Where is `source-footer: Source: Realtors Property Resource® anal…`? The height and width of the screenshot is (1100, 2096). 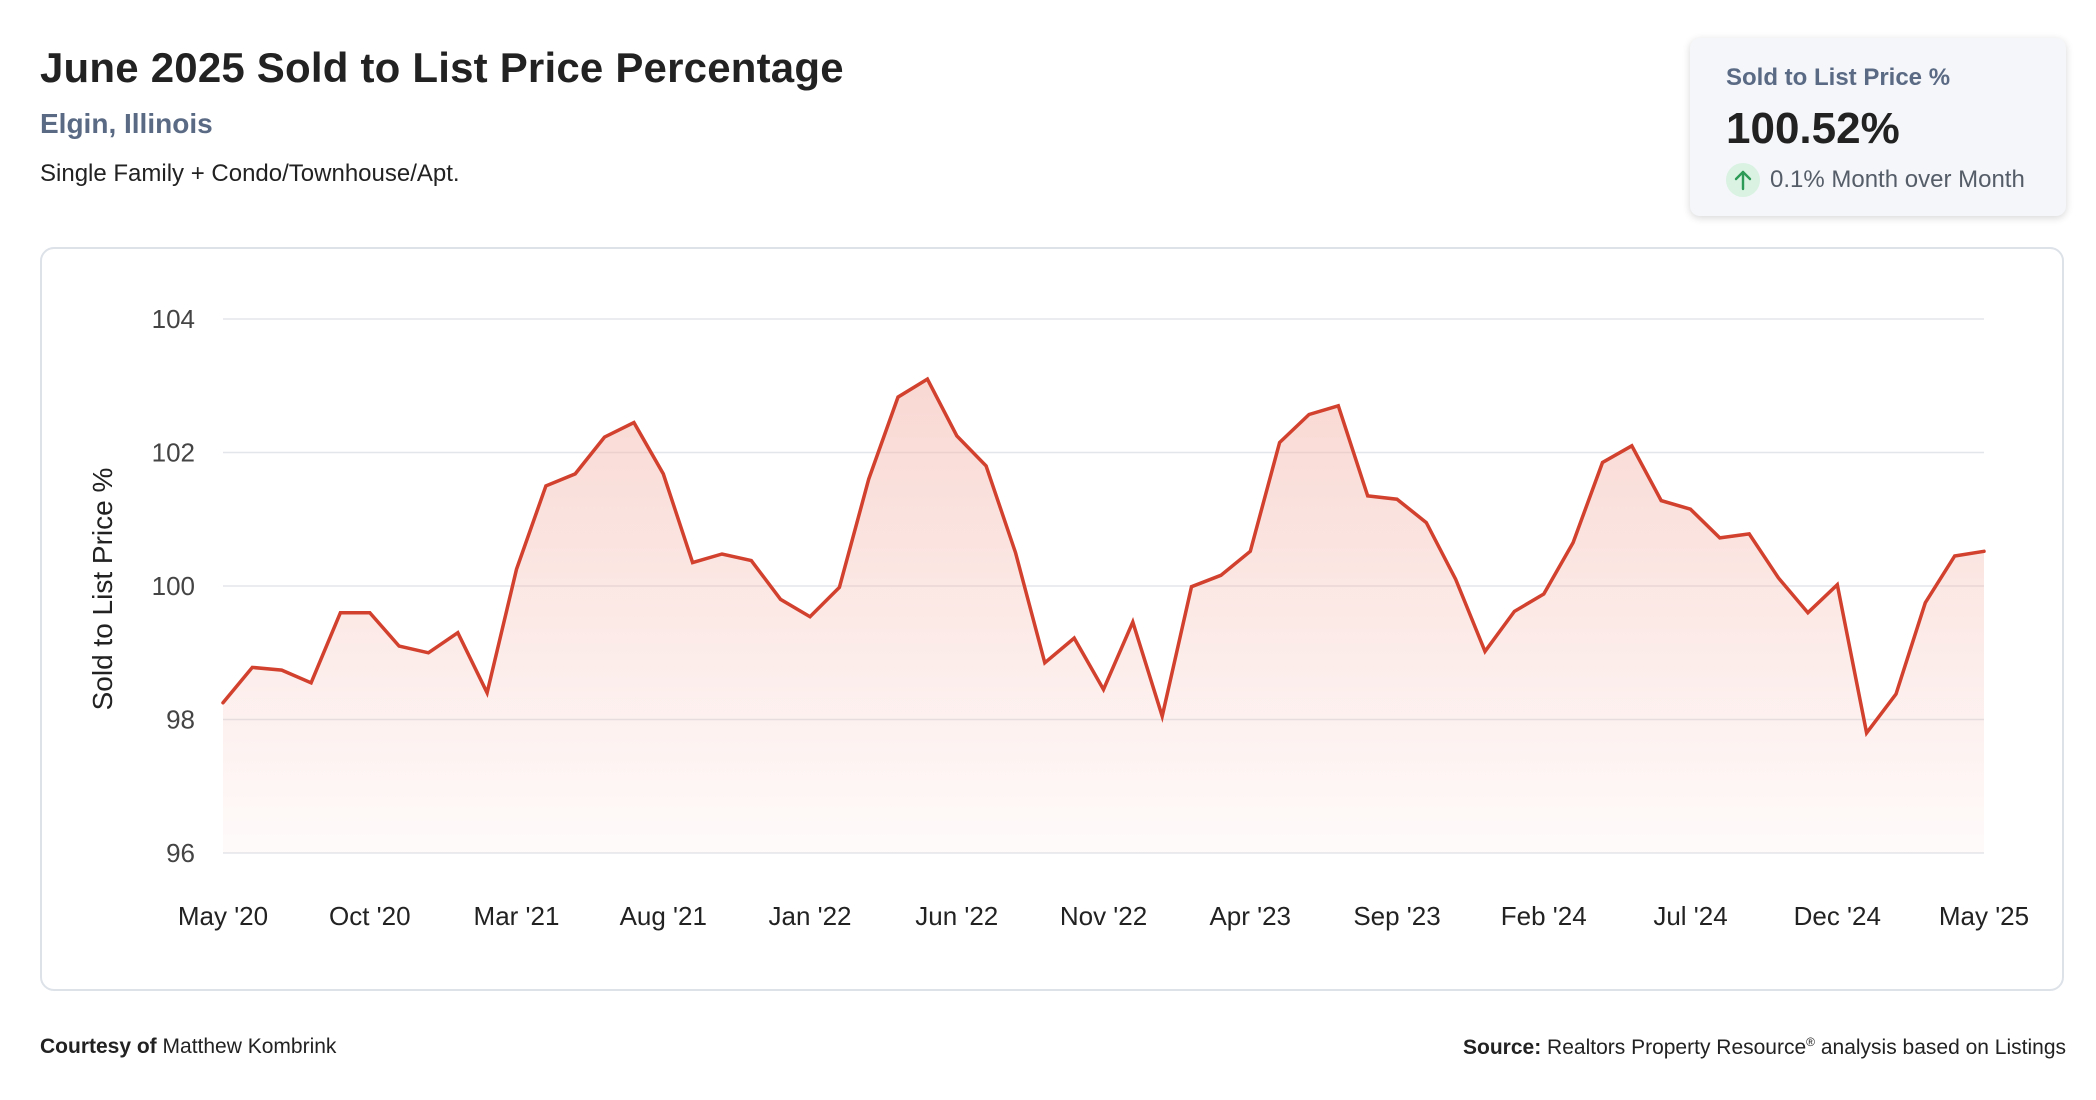 source-footer: Source: Realtors Property Resource® anal… is located at coordinates (1764, 1047).